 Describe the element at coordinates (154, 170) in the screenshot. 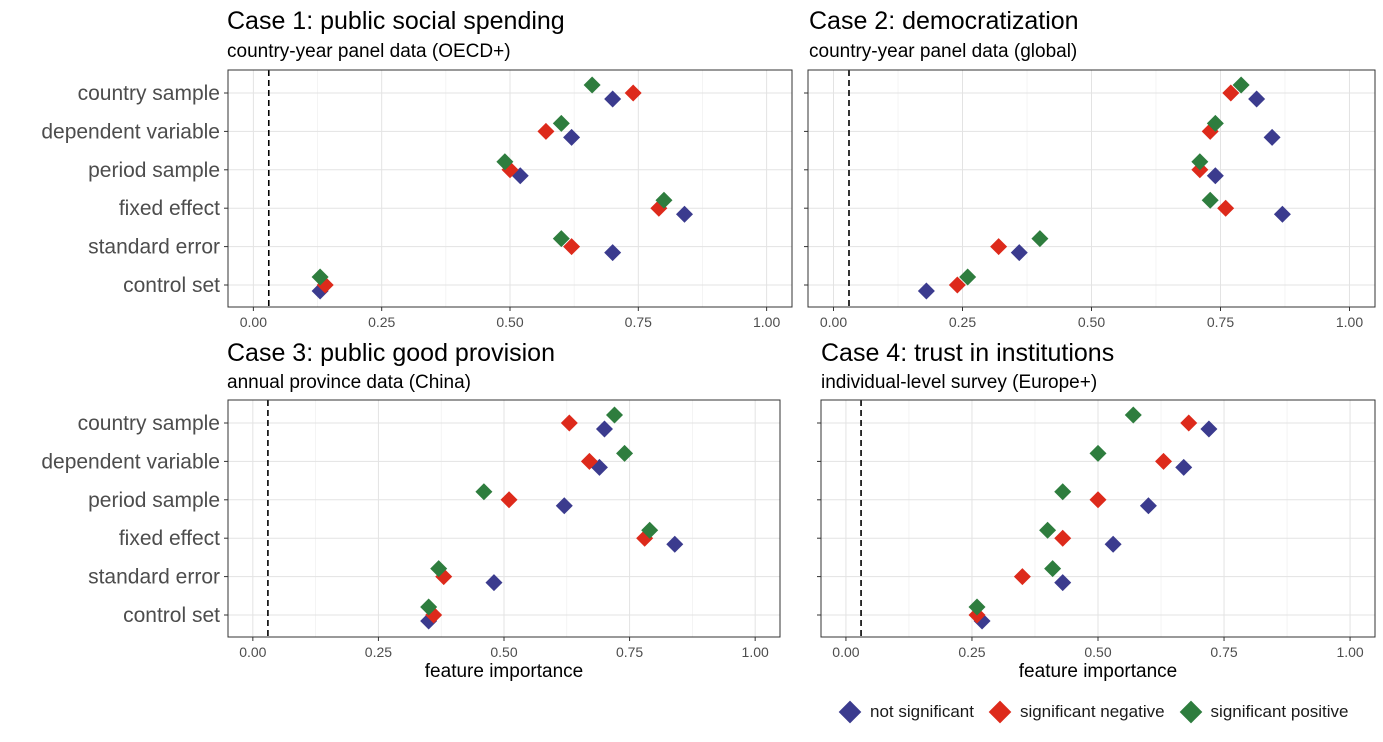

I see `y-tick-label: period sample` at that location.